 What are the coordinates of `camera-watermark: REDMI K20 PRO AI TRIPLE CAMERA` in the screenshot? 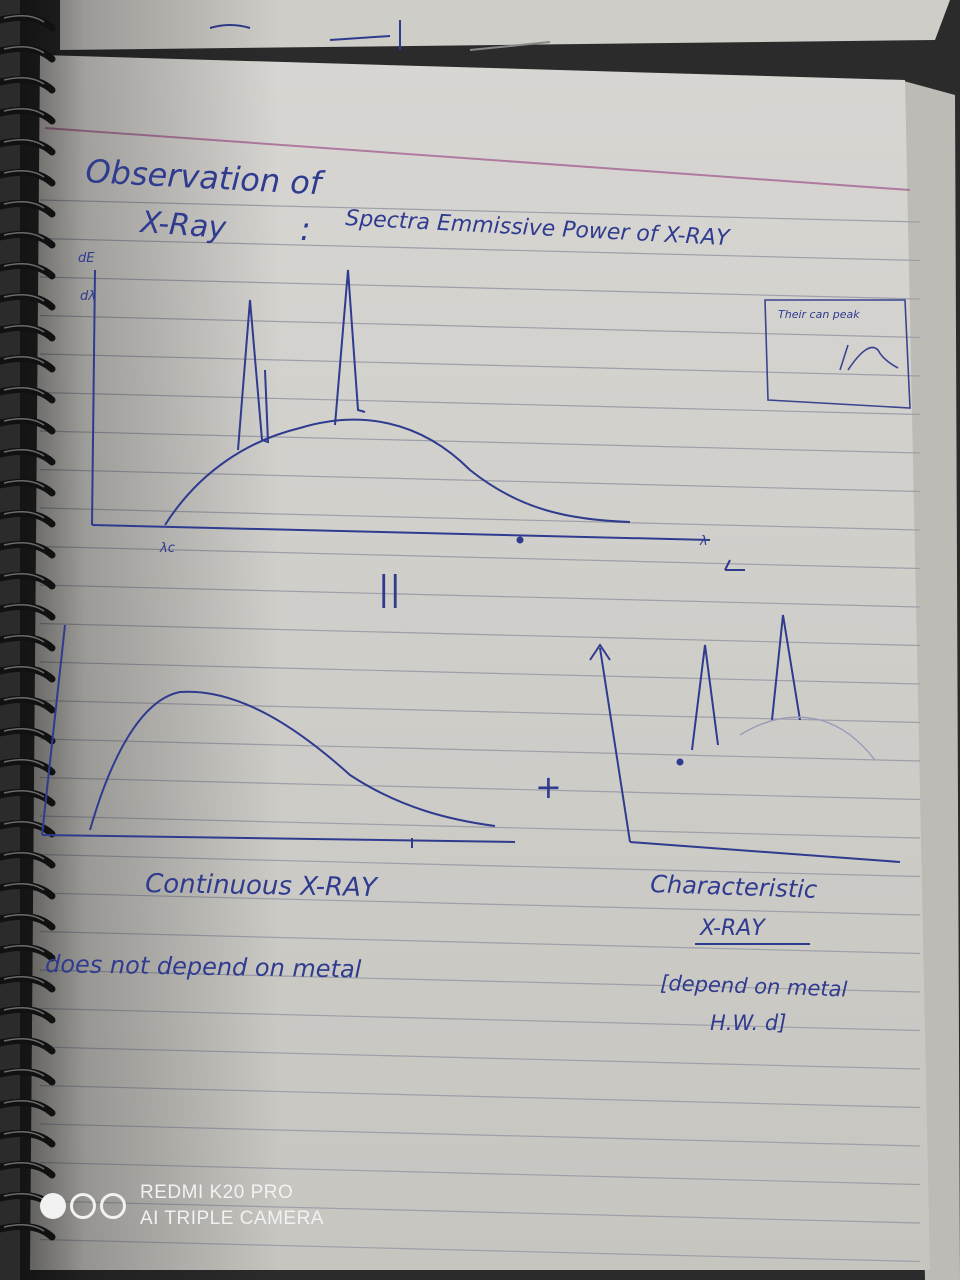 It's located at (182, 1206).